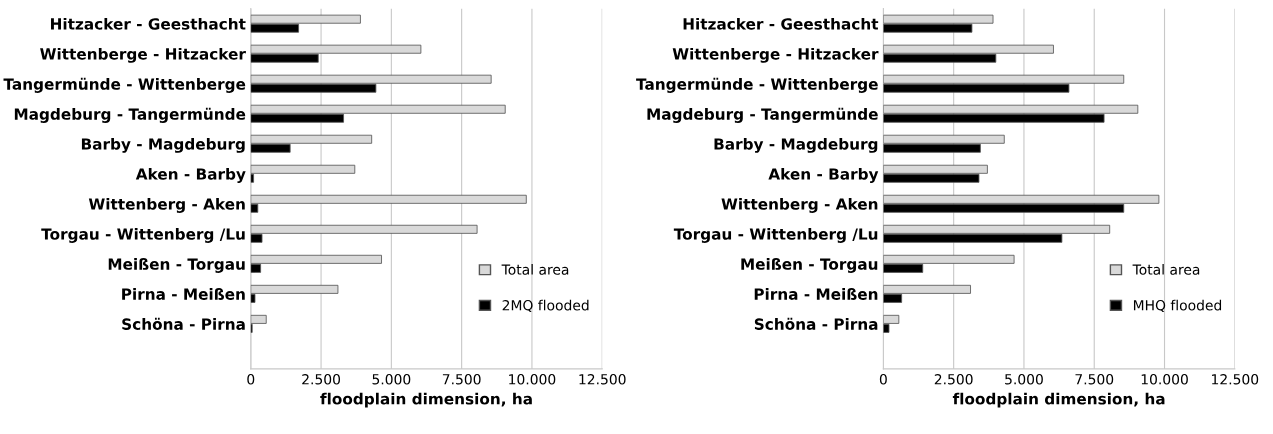 This screenshot has height=434, width=1273. Describe the element at coordinates (1177, 306) in the screenshot. I see `legend-label: MHQ flooded` at that location.